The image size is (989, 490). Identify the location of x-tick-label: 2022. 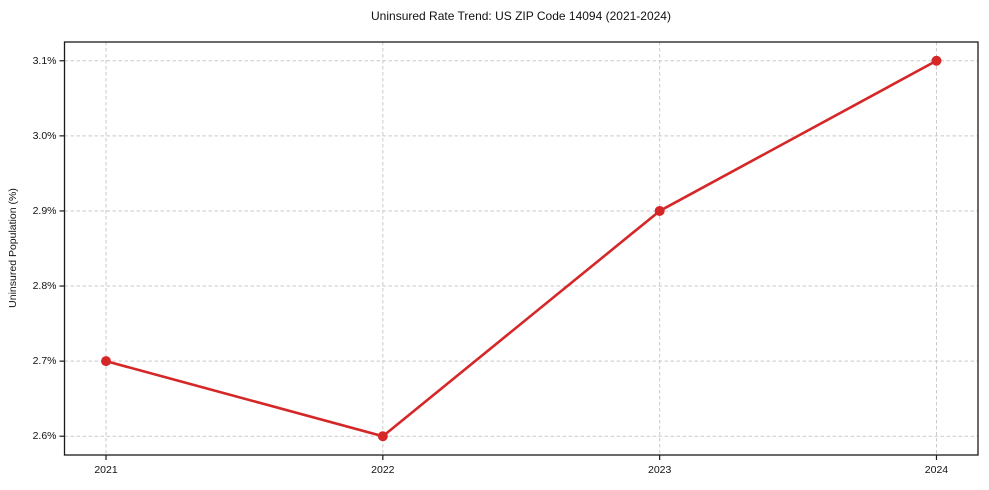
(383, 470).